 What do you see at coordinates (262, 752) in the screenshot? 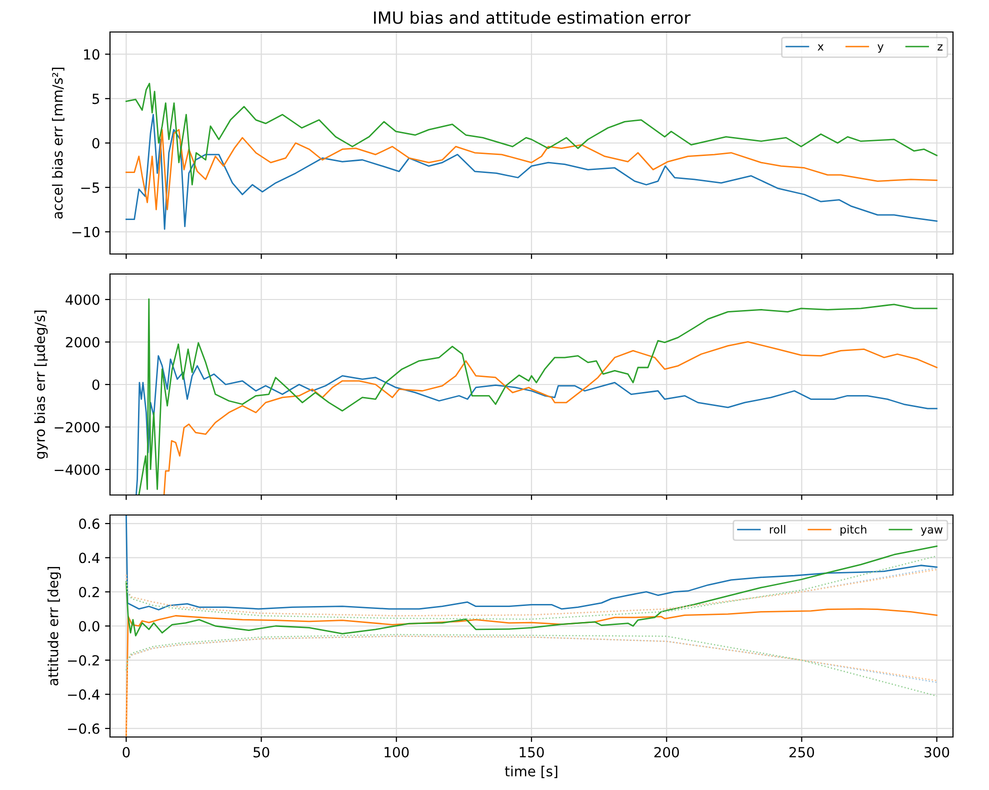
I see `x-tick-label: 50` at bounding box center [262, 752].